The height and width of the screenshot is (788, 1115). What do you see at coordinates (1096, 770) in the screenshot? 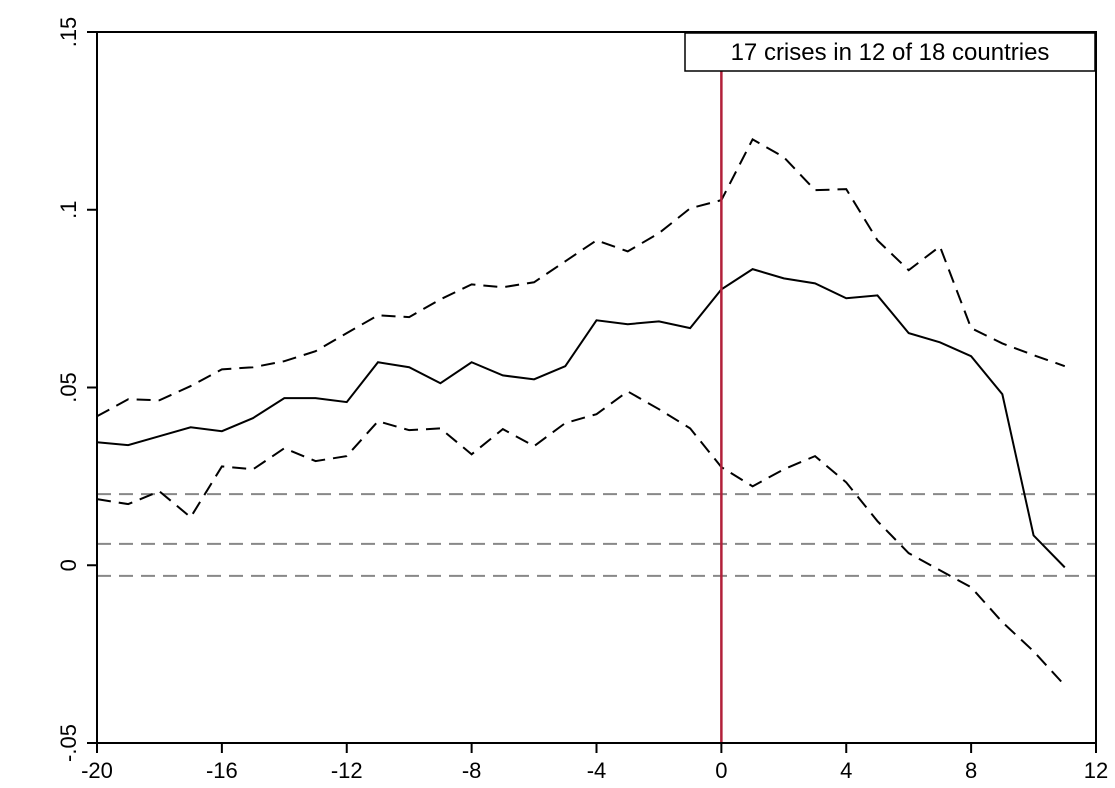
I see `x-tick-label: 12` at bounding box center [1096, 770].